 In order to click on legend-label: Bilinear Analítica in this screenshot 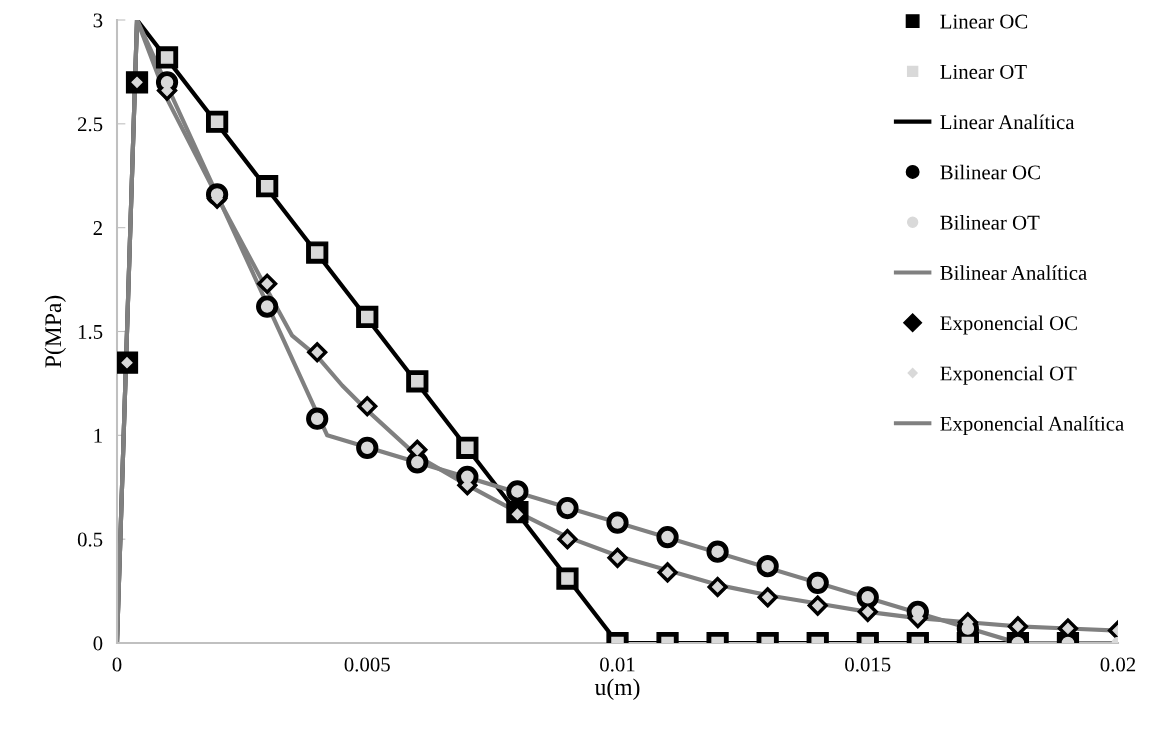, I will do `click(1013, 272)`.